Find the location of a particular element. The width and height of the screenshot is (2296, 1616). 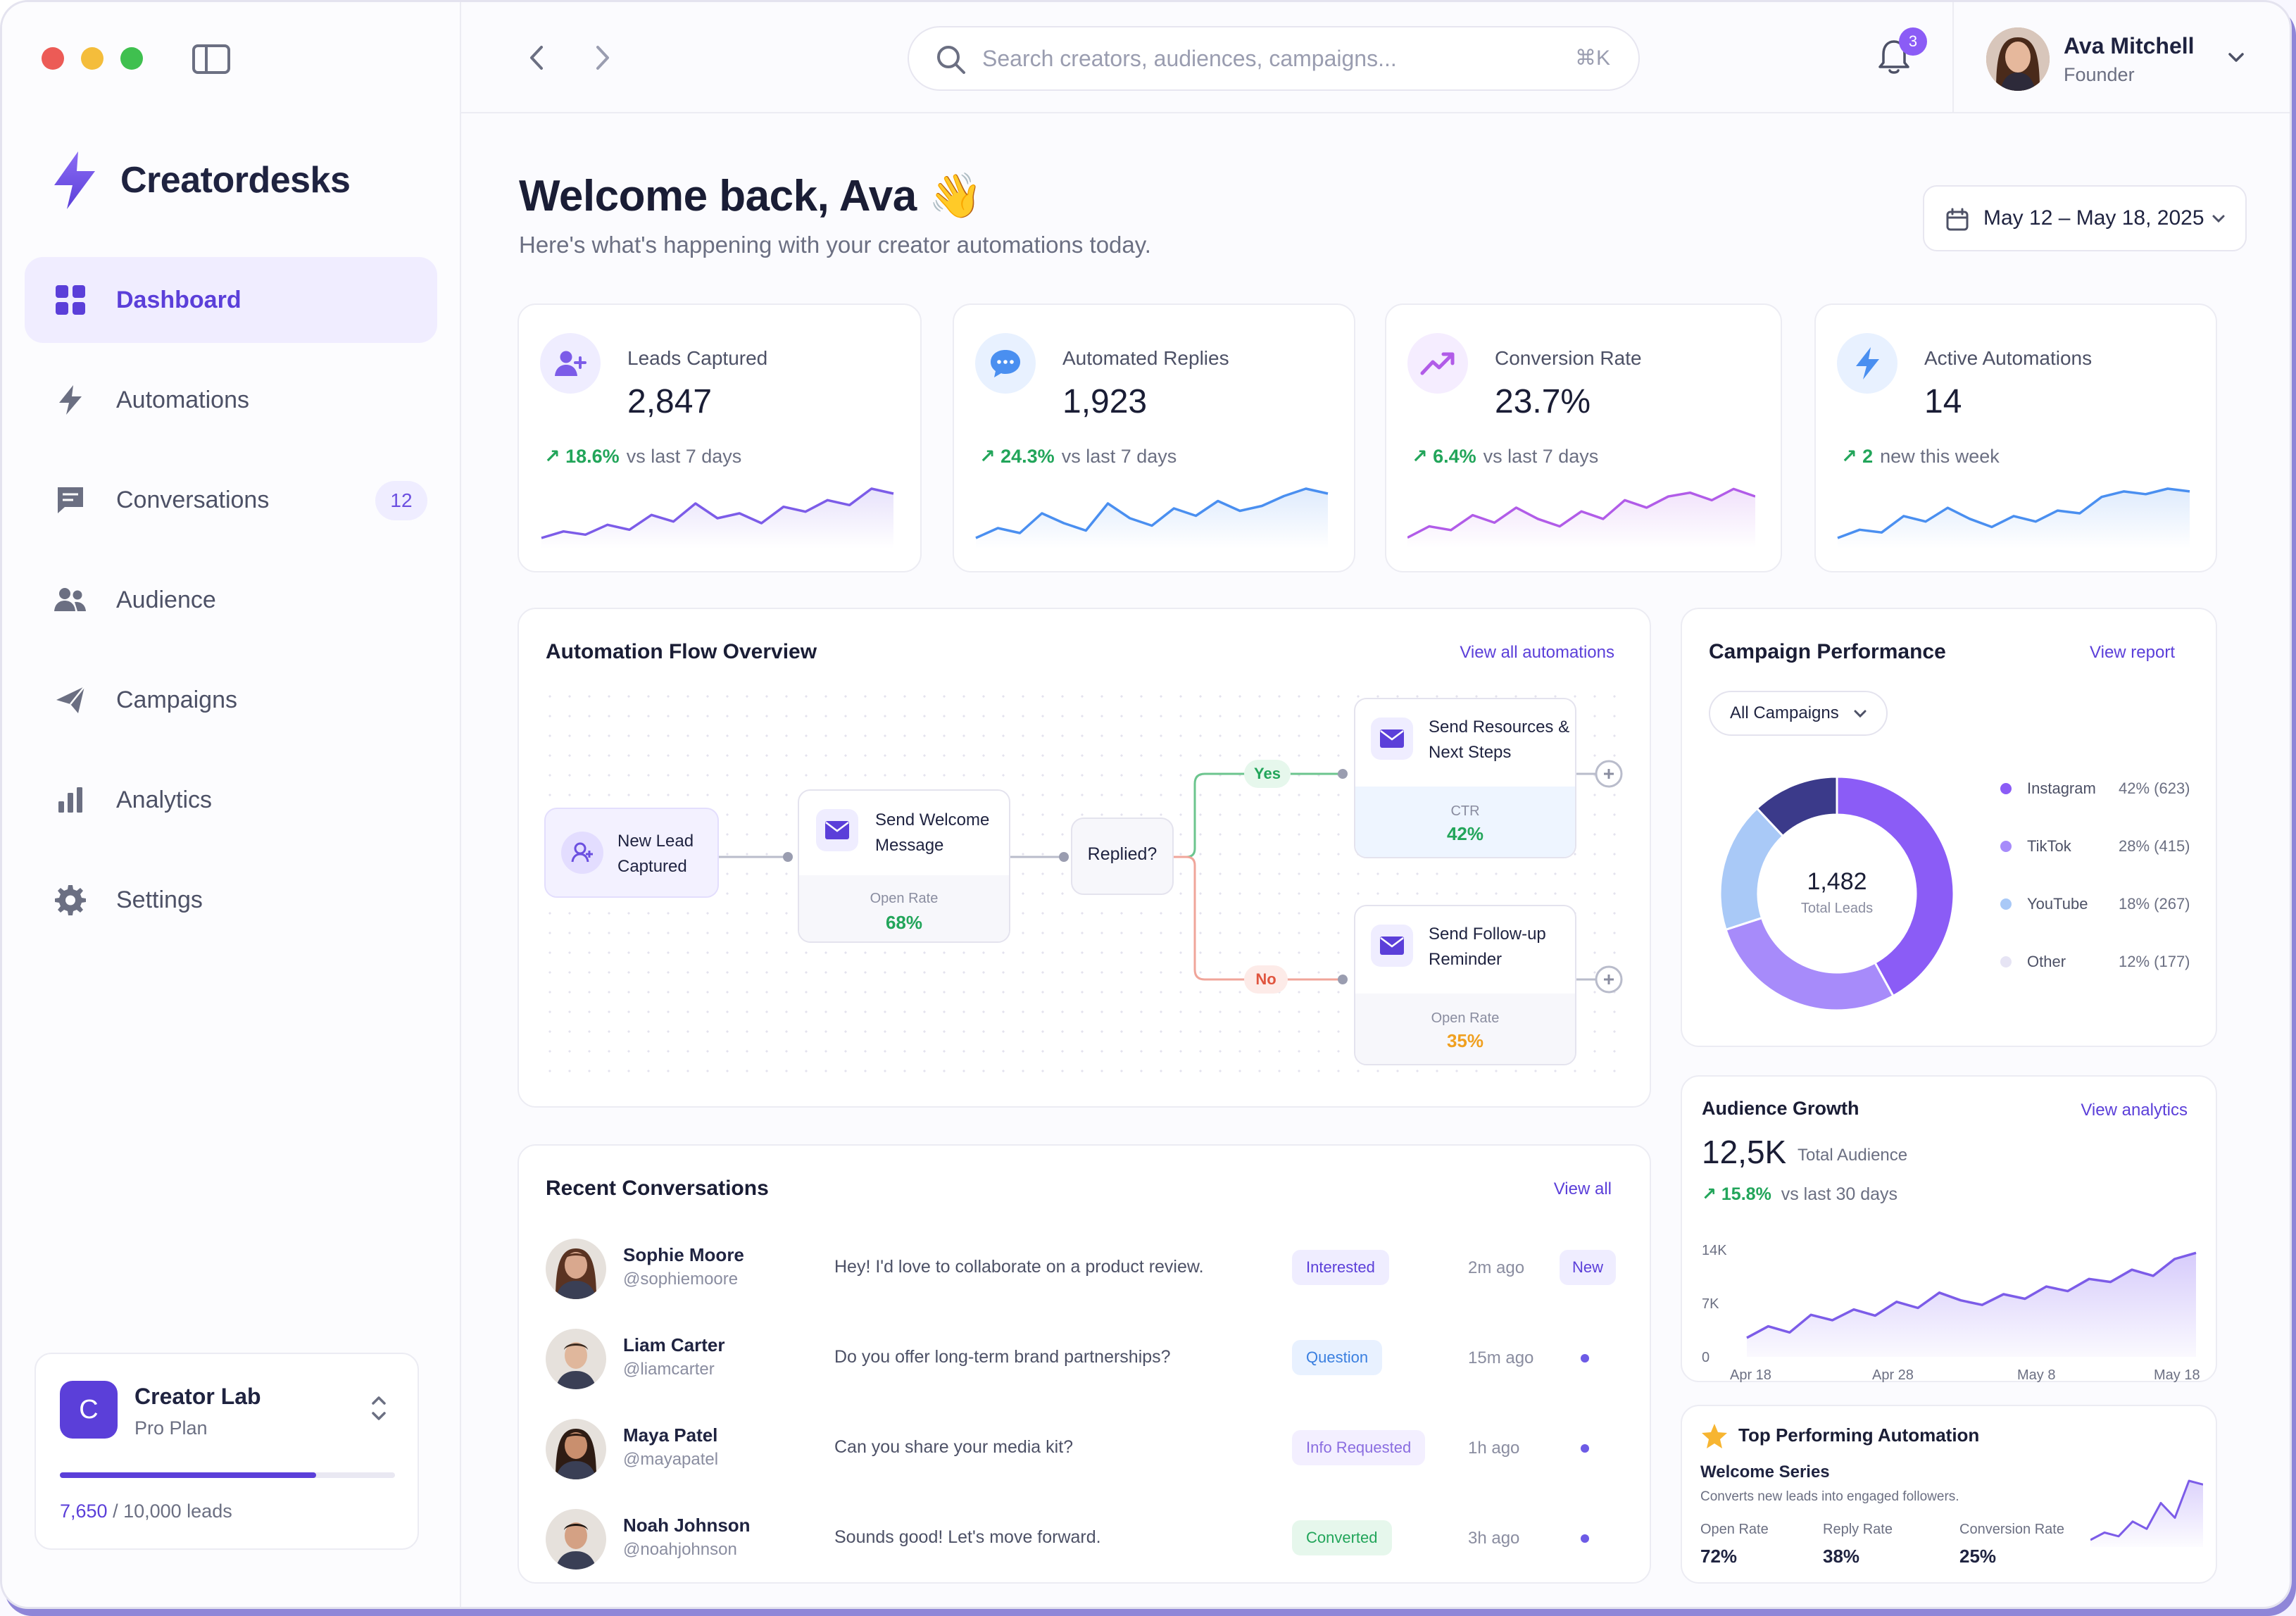

kpi-delta-value: ↗ 24.3% is located at coordinates (1017, 456).